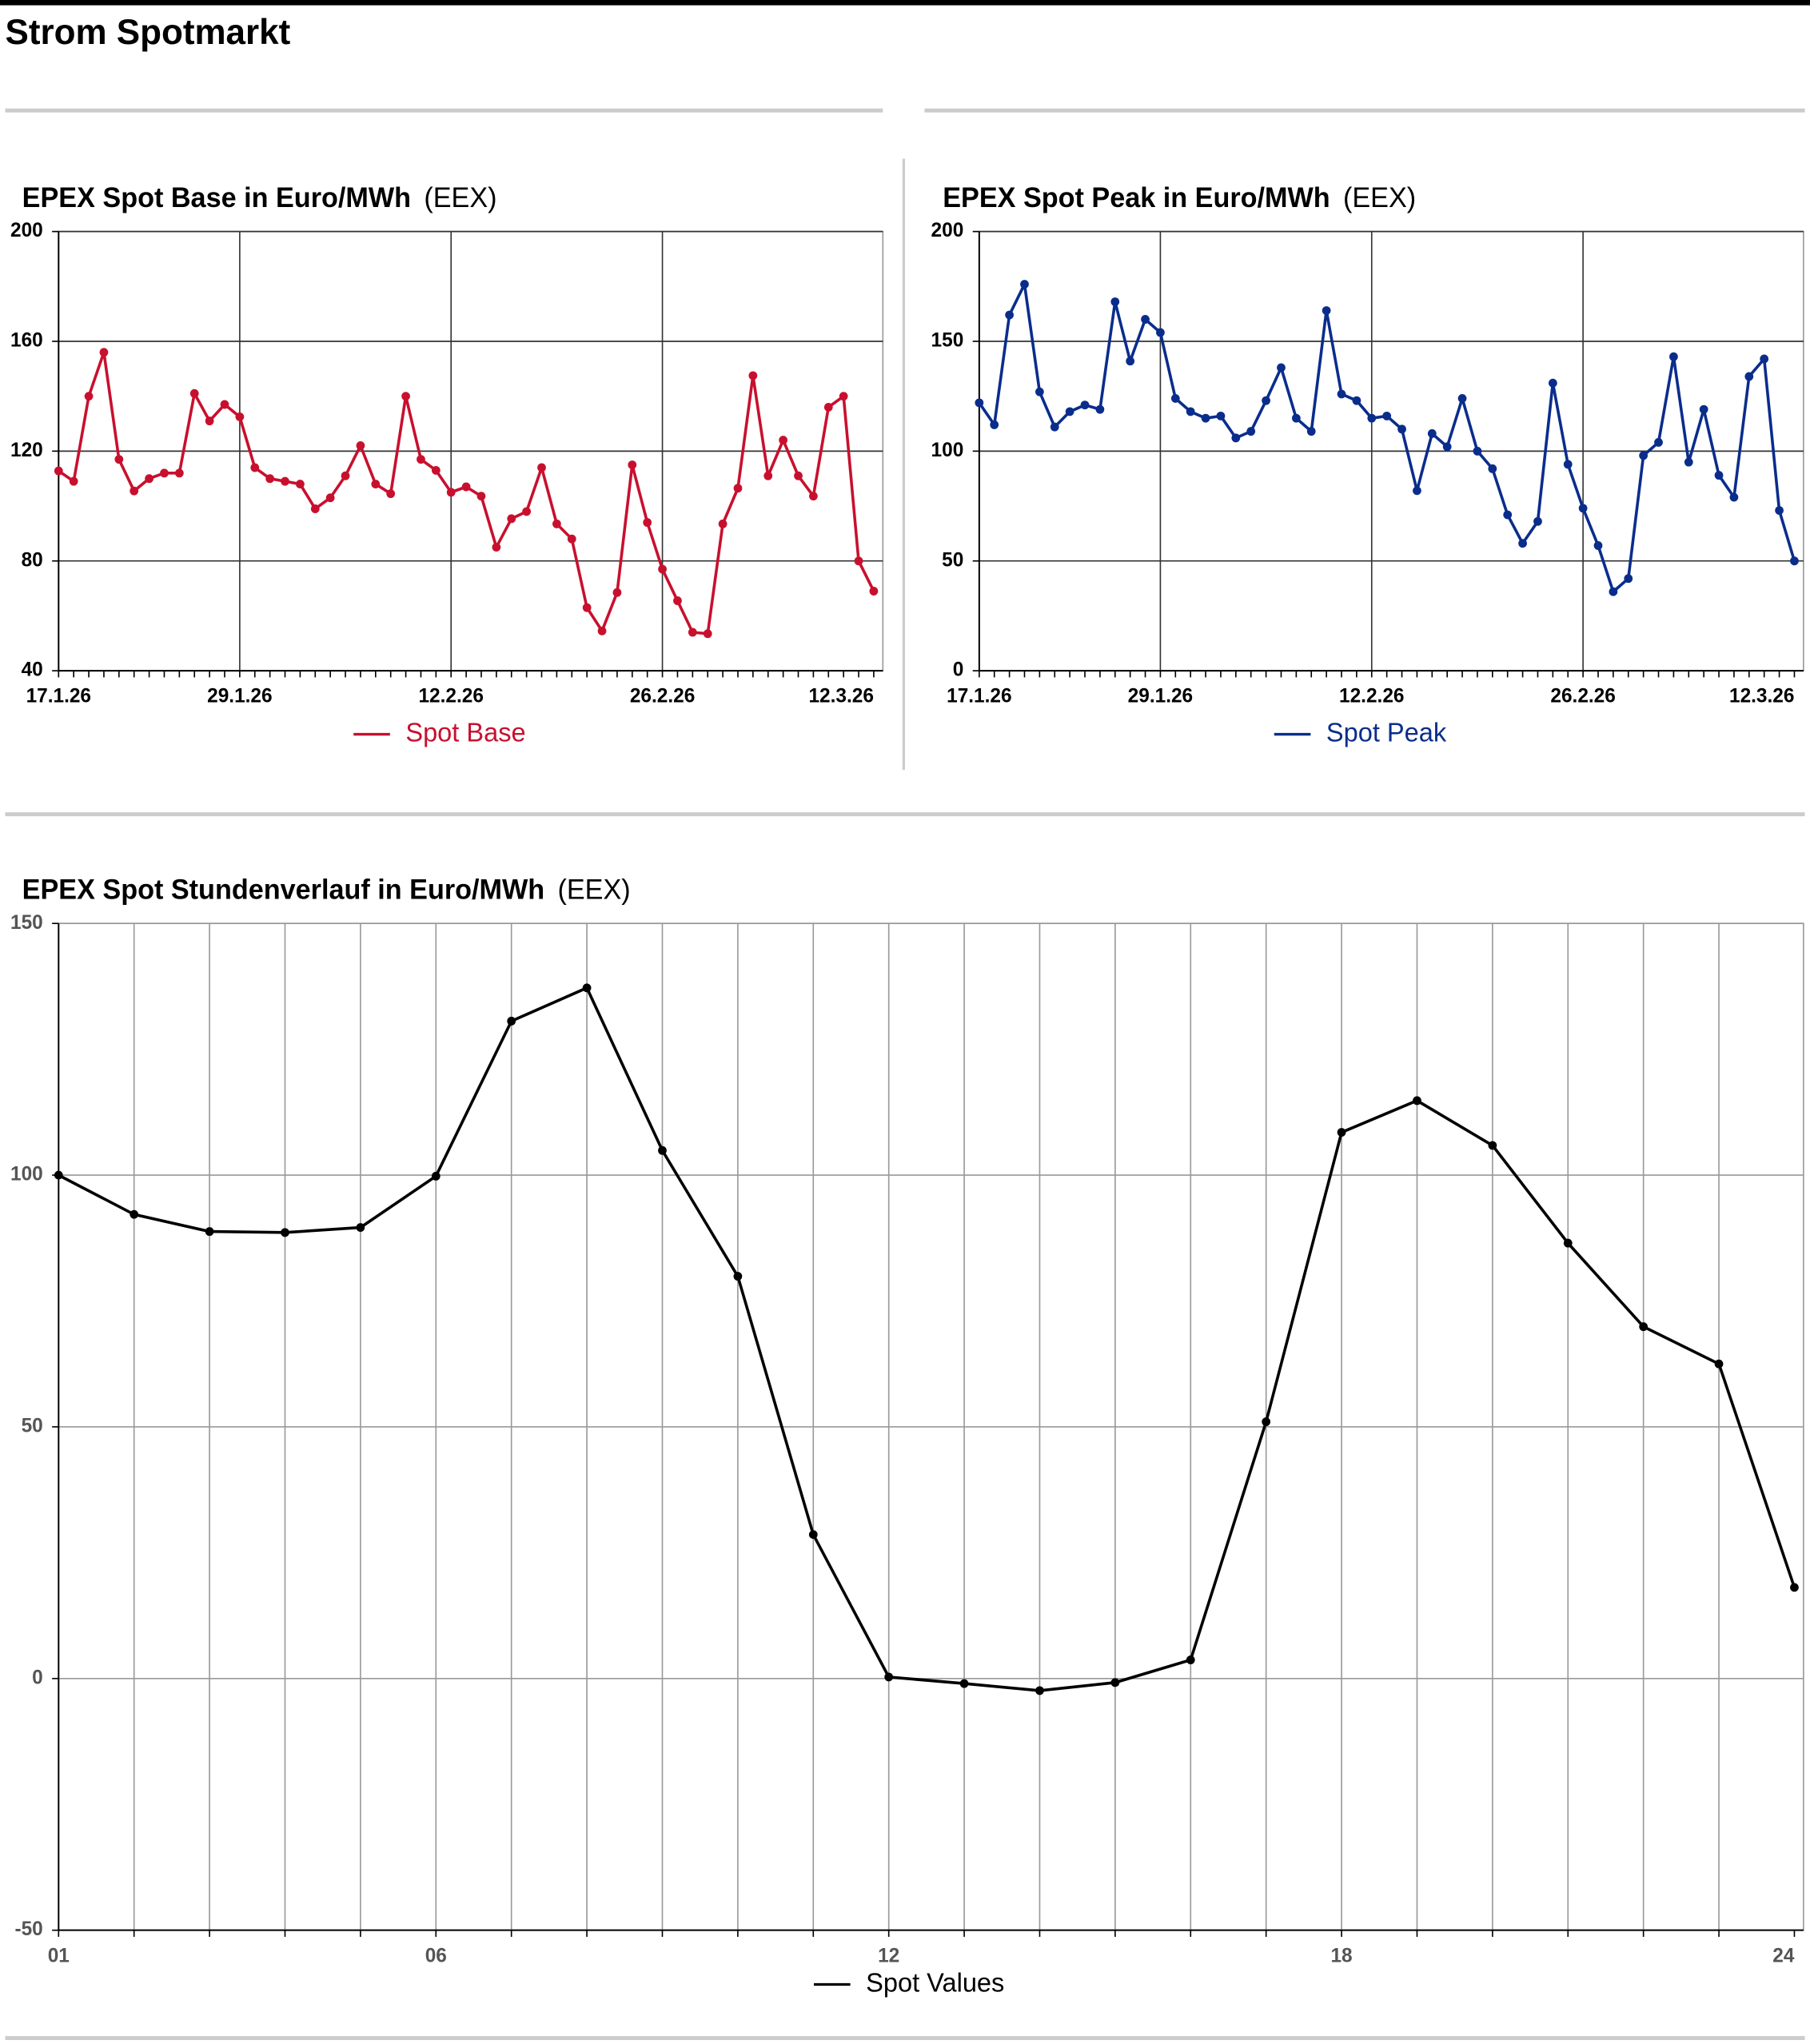 The height and width of the screenshot is (2044, 1810). What do you see at coordinates (444, 110) in the screenshot?
I see `separator` at bounding box center [444, 110].